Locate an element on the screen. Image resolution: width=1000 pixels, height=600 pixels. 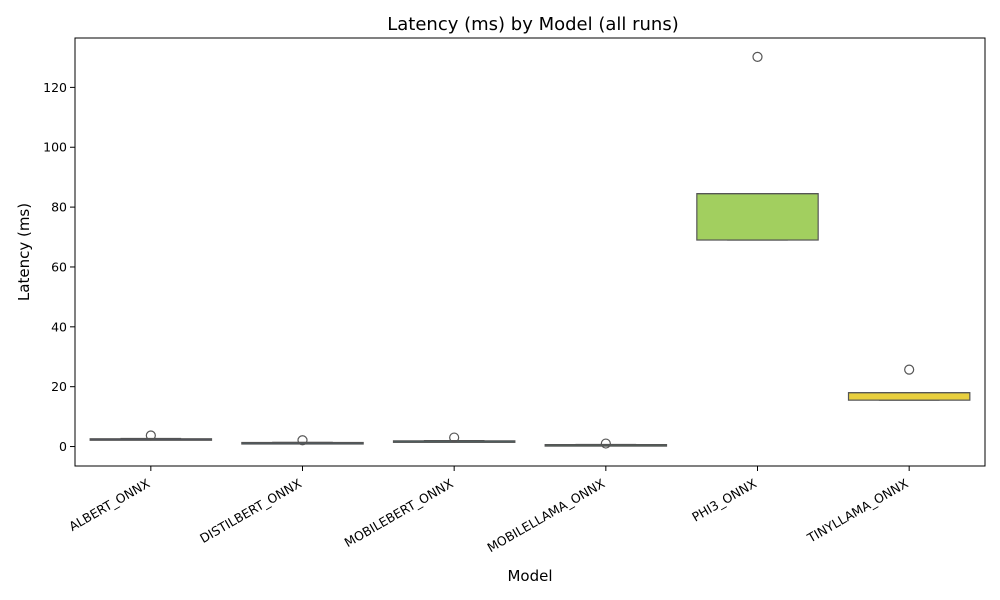
x-tick-label: PHI3_ONNX is located at coordinates (724, 499).